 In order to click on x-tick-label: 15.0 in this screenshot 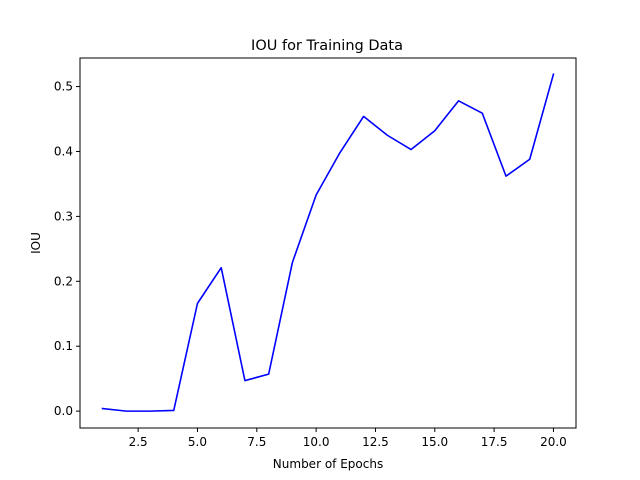, I will do `click(434, 442)`.